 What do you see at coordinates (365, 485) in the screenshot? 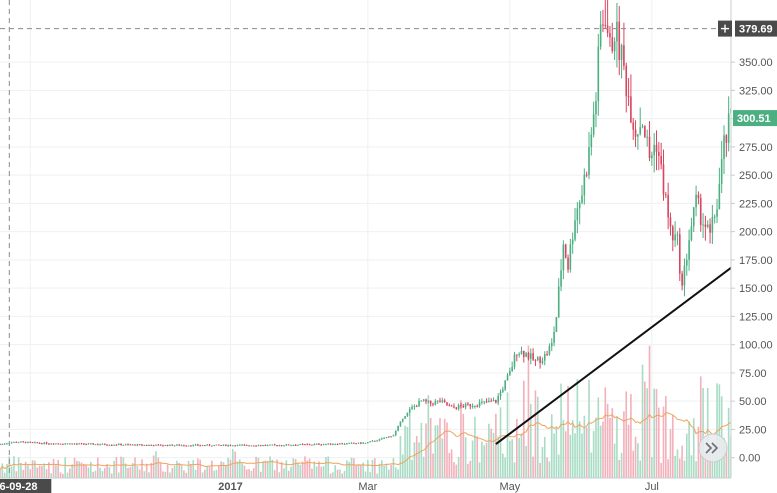
I see `time-axis: 72017MarMayJul` at bounding box center [365, 485].